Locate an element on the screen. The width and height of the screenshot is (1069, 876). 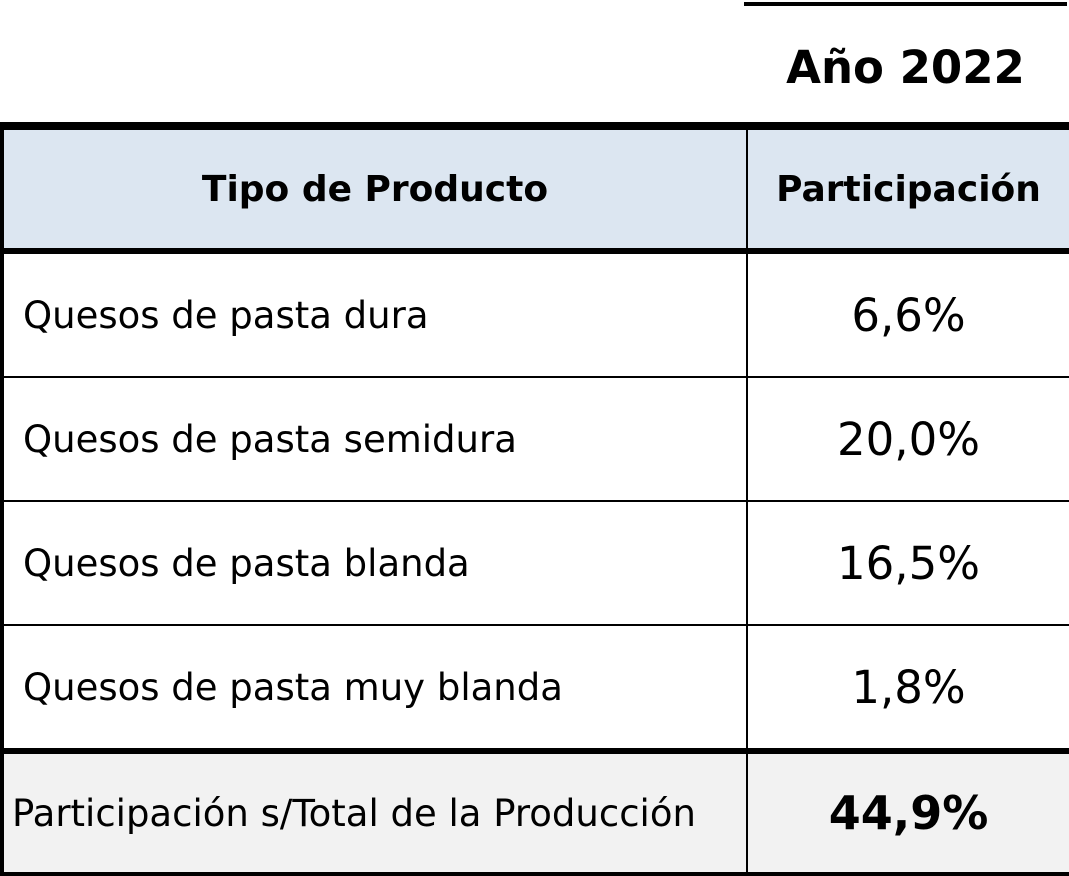
share-cell: 1,8% is located at coordinates (908, 689).